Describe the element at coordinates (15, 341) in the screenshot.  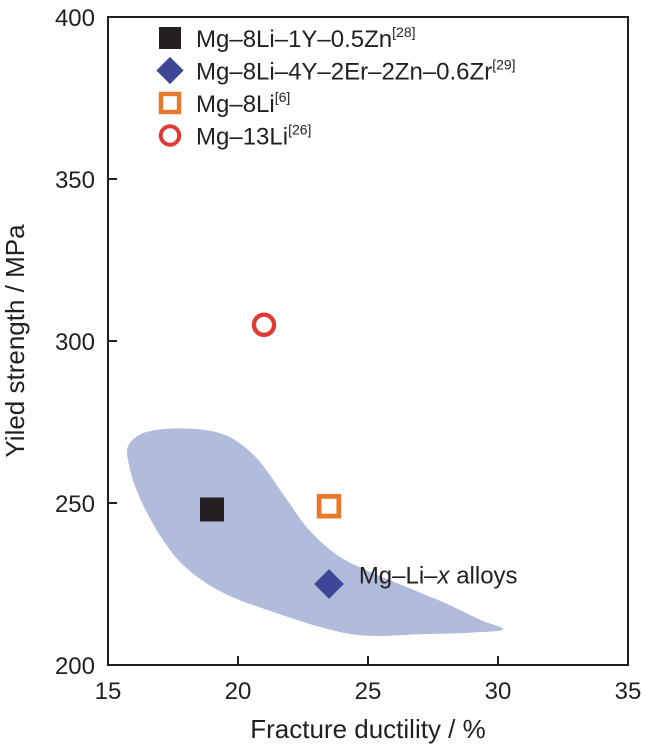
I see `y-axis-title: Yiled strength / MPa` at that location.